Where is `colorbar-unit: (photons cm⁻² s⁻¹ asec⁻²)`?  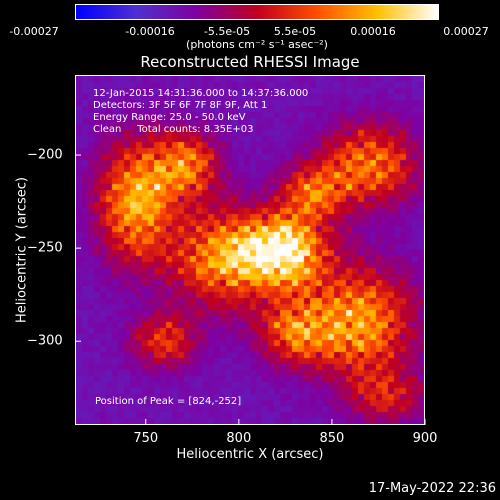 colorbar-unit: (photons cm⁻² s⁻¹ asec⁻²) is located at coordinates (257, 44).